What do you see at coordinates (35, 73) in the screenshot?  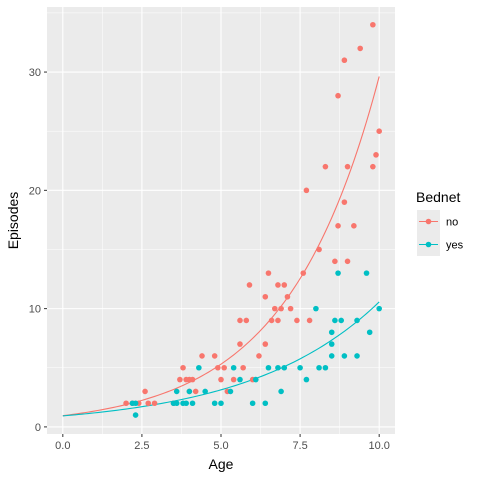 I see `y-tick-label: 30` at bounding box center [35, 73].